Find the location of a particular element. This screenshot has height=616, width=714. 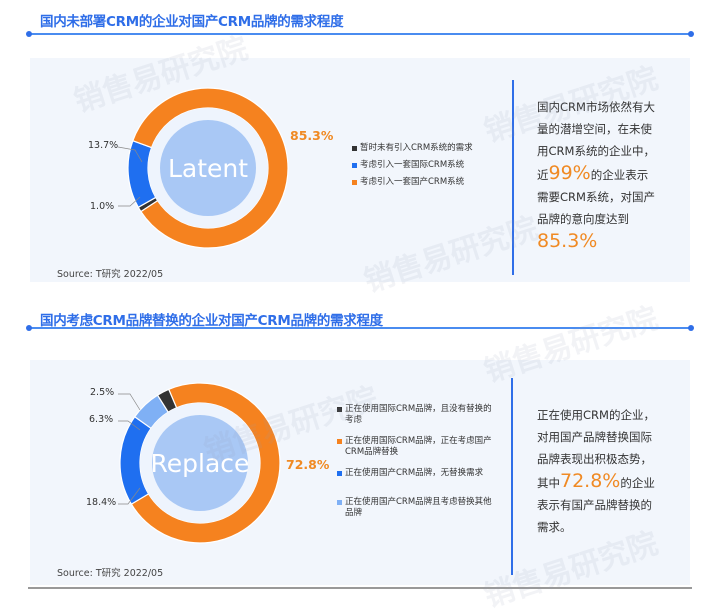

legend-item: 考虑引入一套国际CRM系统 is located at coordinates (412, 165).